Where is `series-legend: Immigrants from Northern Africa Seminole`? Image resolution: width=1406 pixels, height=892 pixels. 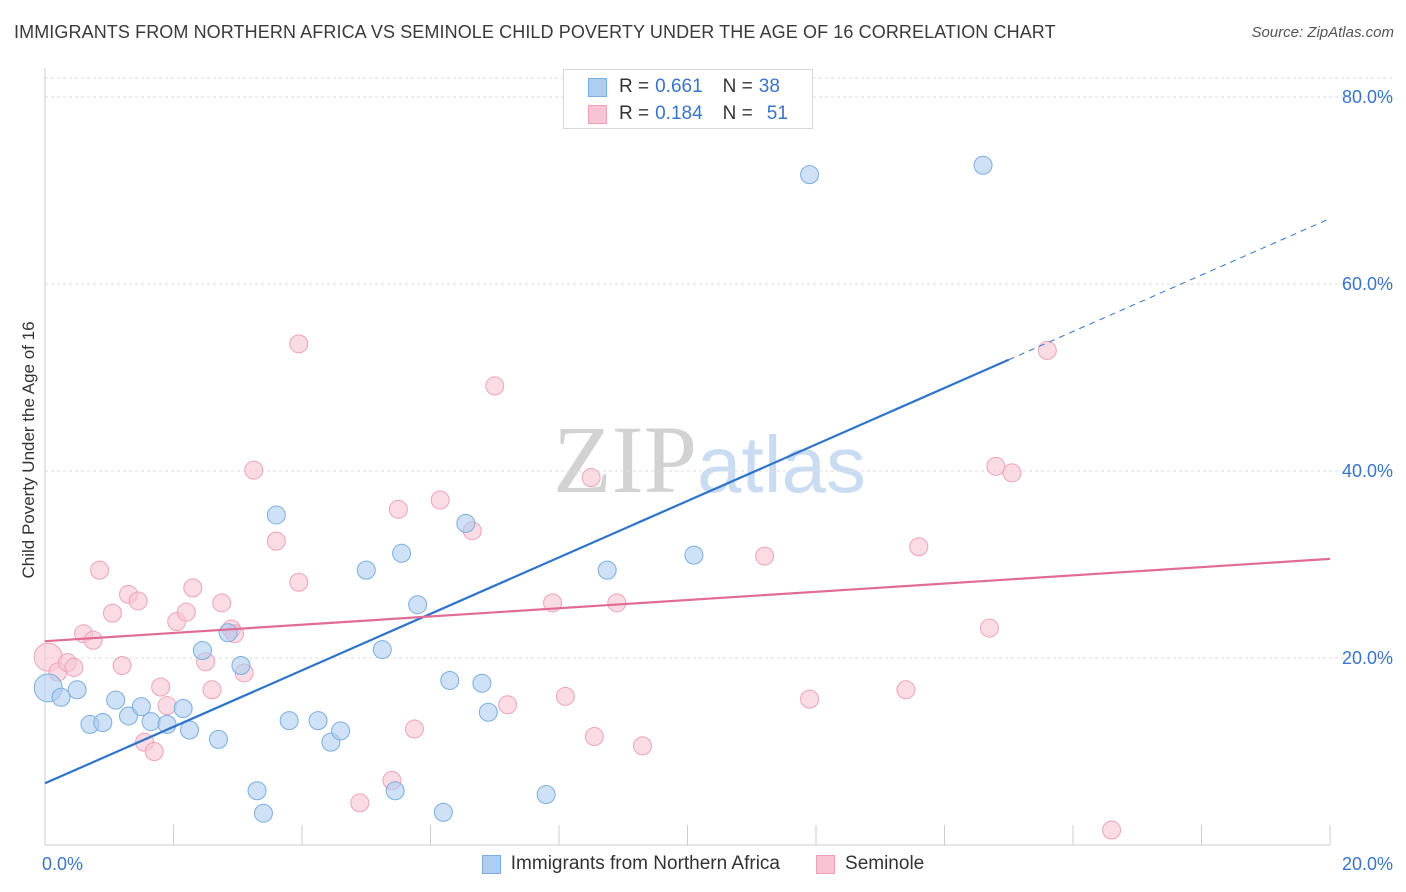 series-legend: Immigrants from Northern Africa Seminole is located at coordinates (703, 864).